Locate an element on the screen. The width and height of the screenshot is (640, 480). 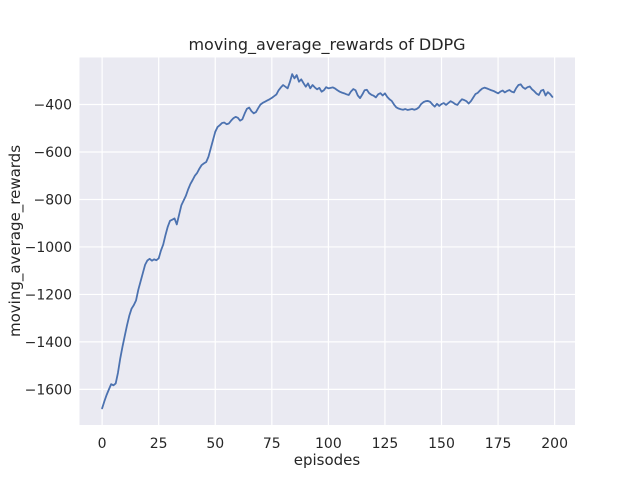
y-tick-label: −1000 is located at coordinates (48, 248).